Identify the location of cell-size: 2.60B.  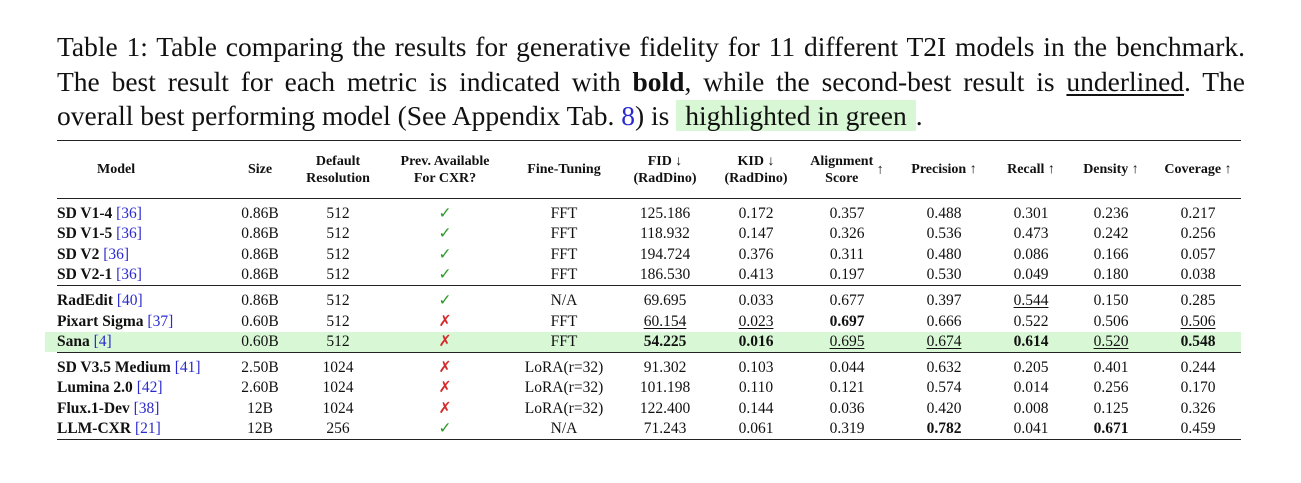
(260, 388).